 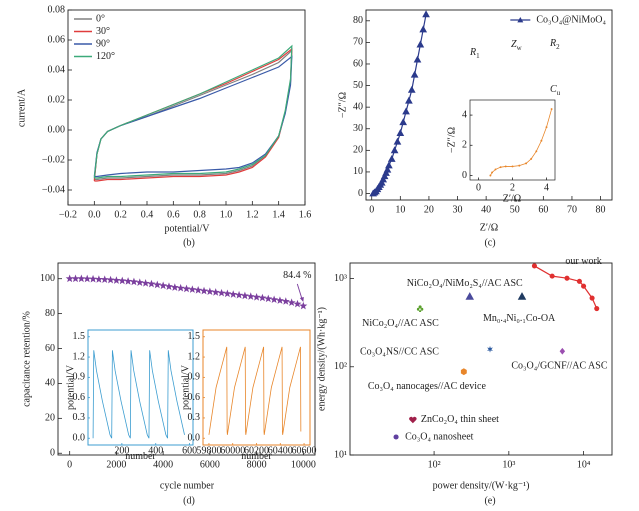 I want to click on x-tick-label: 10, so click(x=400, y=209).